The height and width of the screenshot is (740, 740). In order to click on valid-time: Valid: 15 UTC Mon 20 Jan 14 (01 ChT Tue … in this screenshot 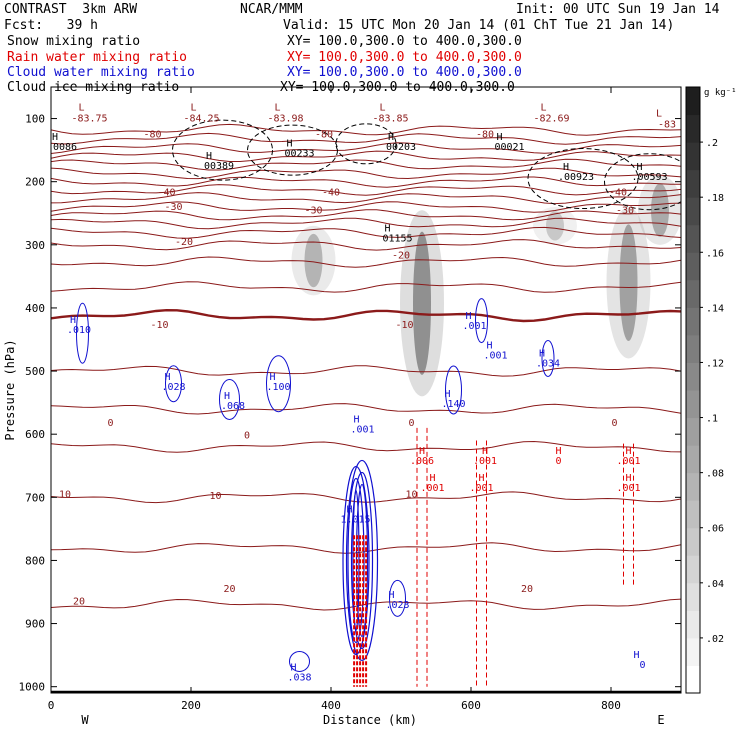, I will do `click(479, 25)`.